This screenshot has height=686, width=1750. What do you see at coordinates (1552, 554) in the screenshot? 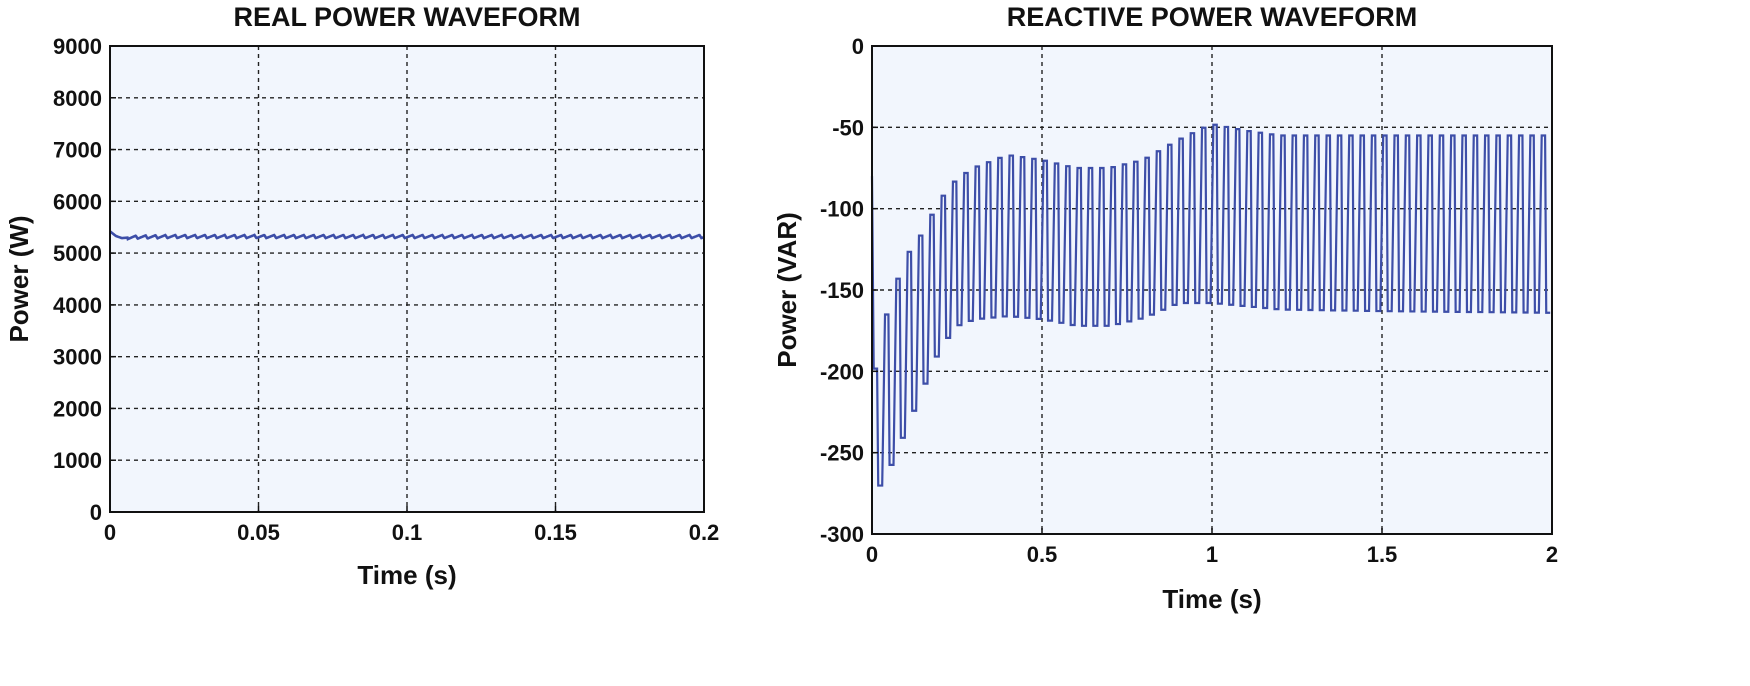
I see `x-tick-label: 2` at bounding box center [1552, 554].